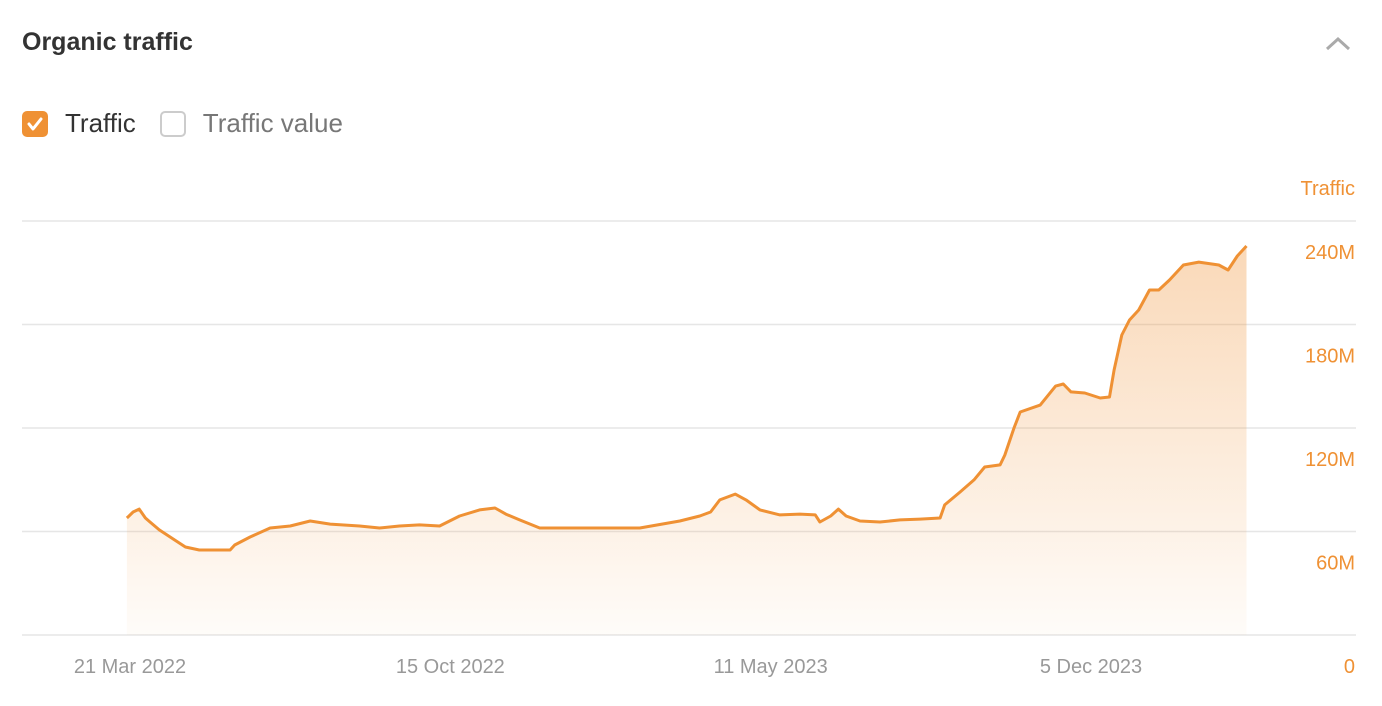 This screenshot has width=1382, height=706. What do you see at coordinates (1335, 564) in the screenshot?
I see `y-tick-label: 60M` at bounding box center [1335, 564].